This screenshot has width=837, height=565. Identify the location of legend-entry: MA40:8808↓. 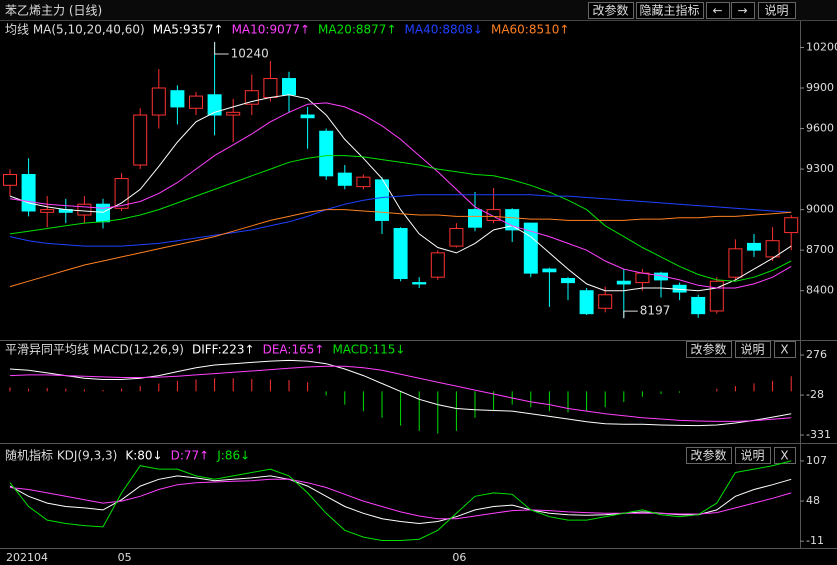
(444, 30).